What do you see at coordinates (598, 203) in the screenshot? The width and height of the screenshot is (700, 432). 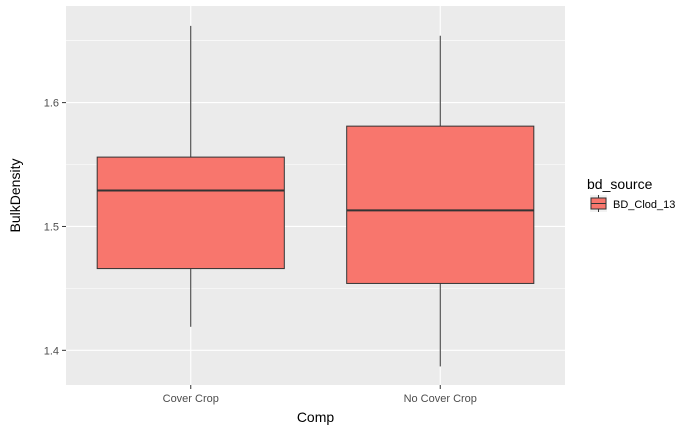 I see `legend-key` at bounding box center [598, 203].